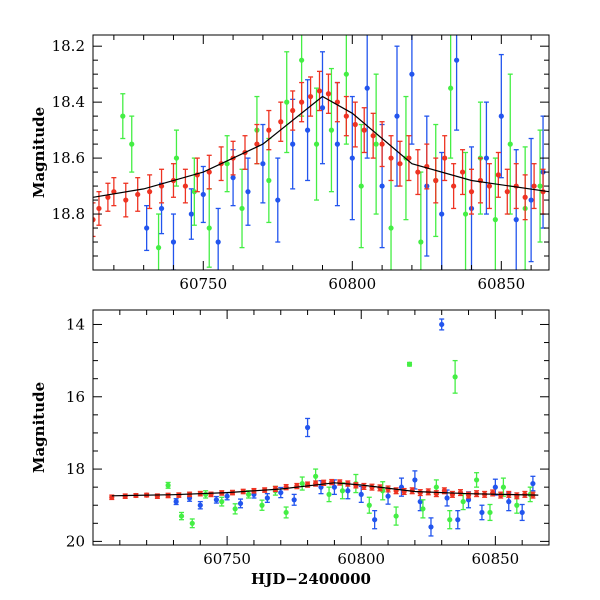 This screenshot has height=600, width=600. I want to click on y-tick-label: 14, so click(75, 324).